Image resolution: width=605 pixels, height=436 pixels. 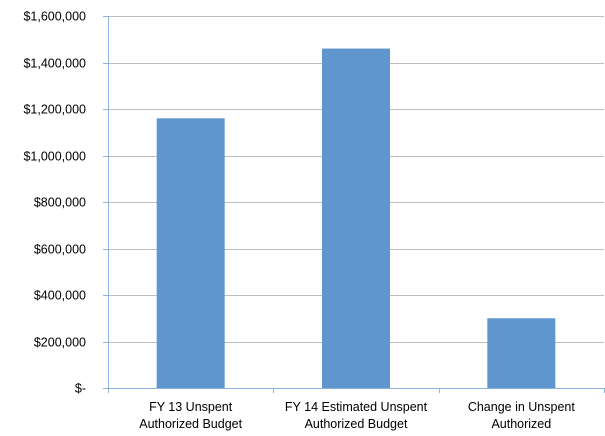 What do you see at coordinates (80, 389) in the screenshot?
I see `y-tick-label: $-` at bounding box center [80, 389].